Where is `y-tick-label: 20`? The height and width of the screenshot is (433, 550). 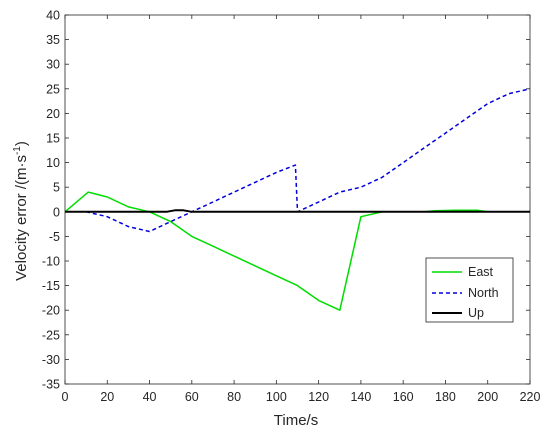 y-tick-label: 20 is located at coordinates (53, 114).